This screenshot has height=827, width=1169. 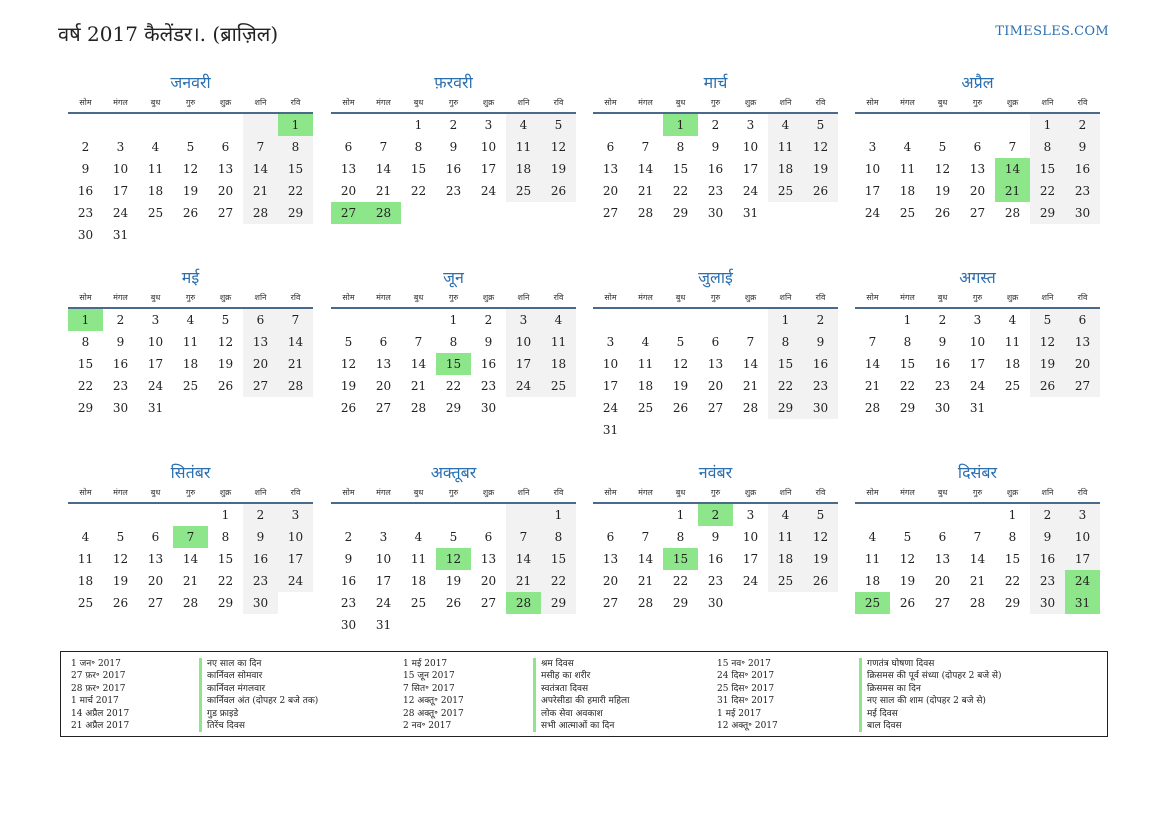 I want to click on day-cell: 31, so click(x=120, y=235).